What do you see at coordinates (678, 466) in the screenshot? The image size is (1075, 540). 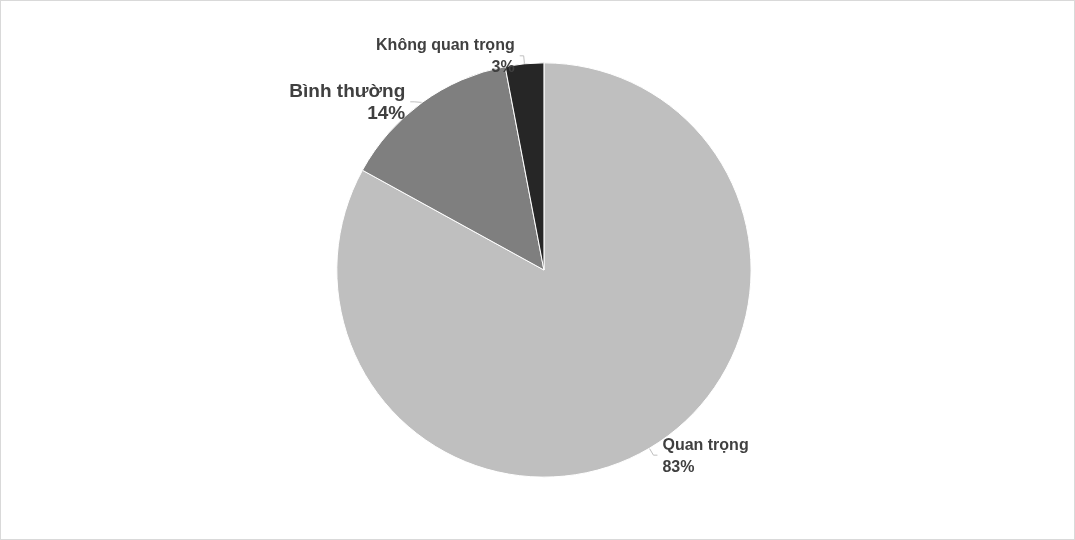 I see `data-label: 83%` at bounding box center [678, 466].